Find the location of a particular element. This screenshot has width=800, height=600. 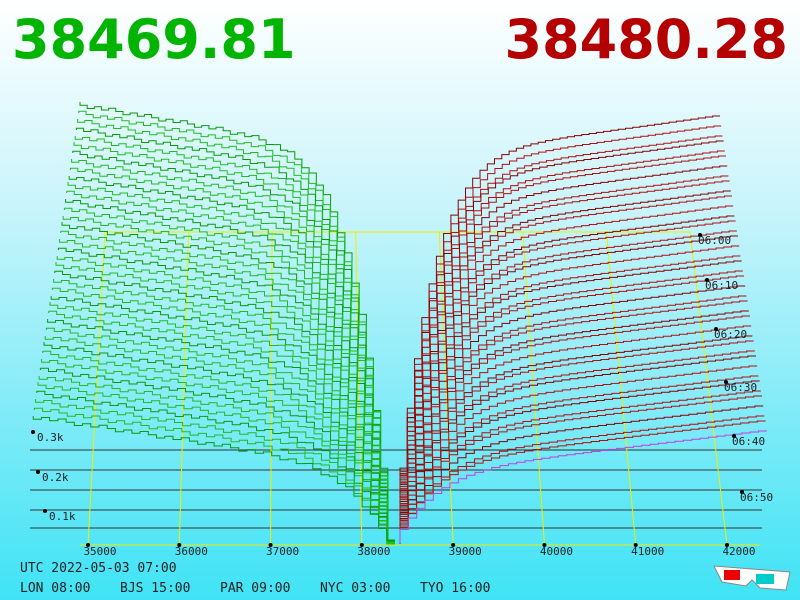

time-label: 06:20 is located at coordinates (730, 334).